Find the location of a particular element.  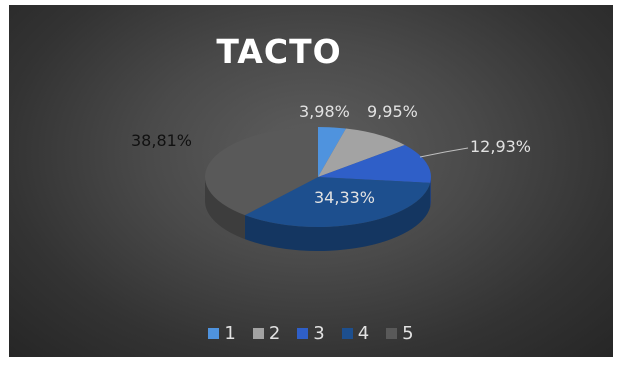

chart-title: TACTO is located at coordinates (279, 51).